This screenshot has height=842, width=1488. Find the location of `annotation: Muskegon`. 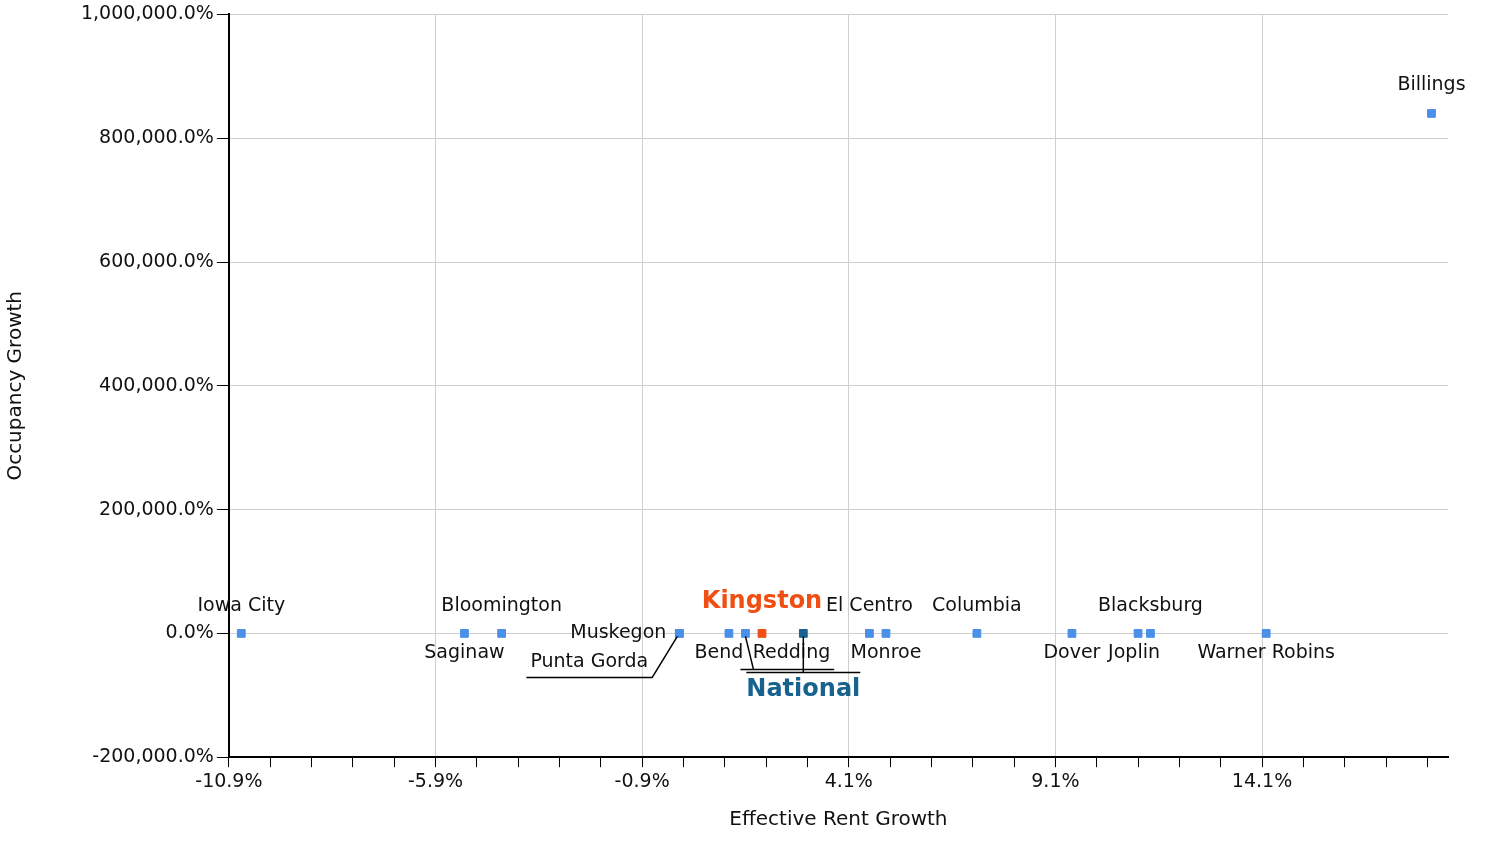

annotation: Muskegon is located at coordinates (618, 631).